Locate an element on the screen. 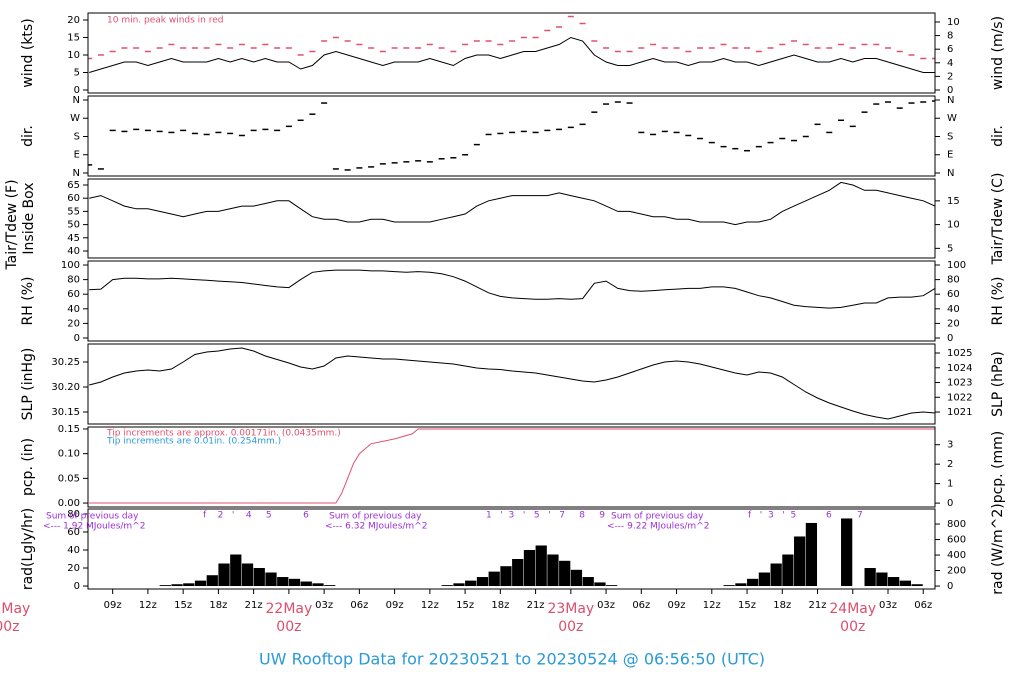 The height and width of the screenshot is (700, 1024). annotation: f ' 3 ' 5 is located at coordinates (772, 516).